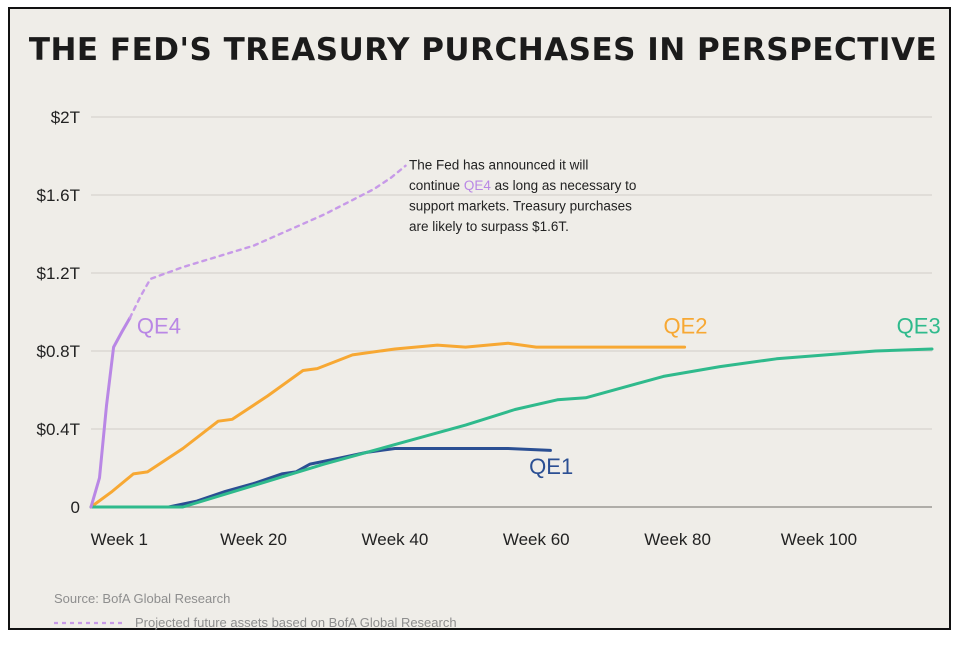 The height and width of the screenshot is (646, 967). What do you see at coordinates (551, 466) in the screenshot?
I see `series-label-qe1: QE1` at bounding box center [551, 466].